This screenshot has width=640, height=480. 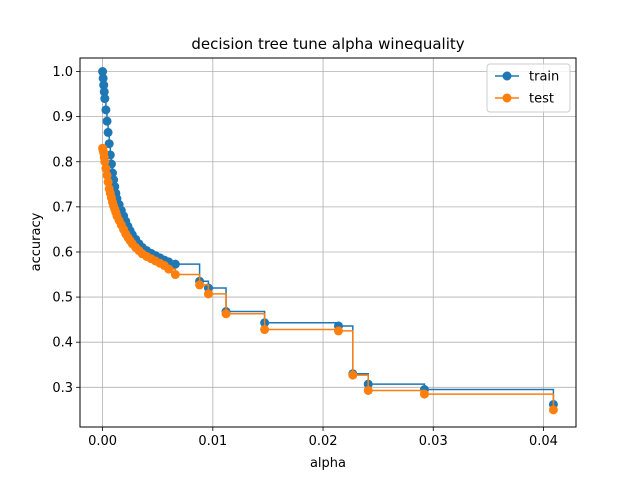 What do you see at coordinates (328, 463) in the screenshot?
I see `x-axis-label: alpha` at bounding box center [328, 463].